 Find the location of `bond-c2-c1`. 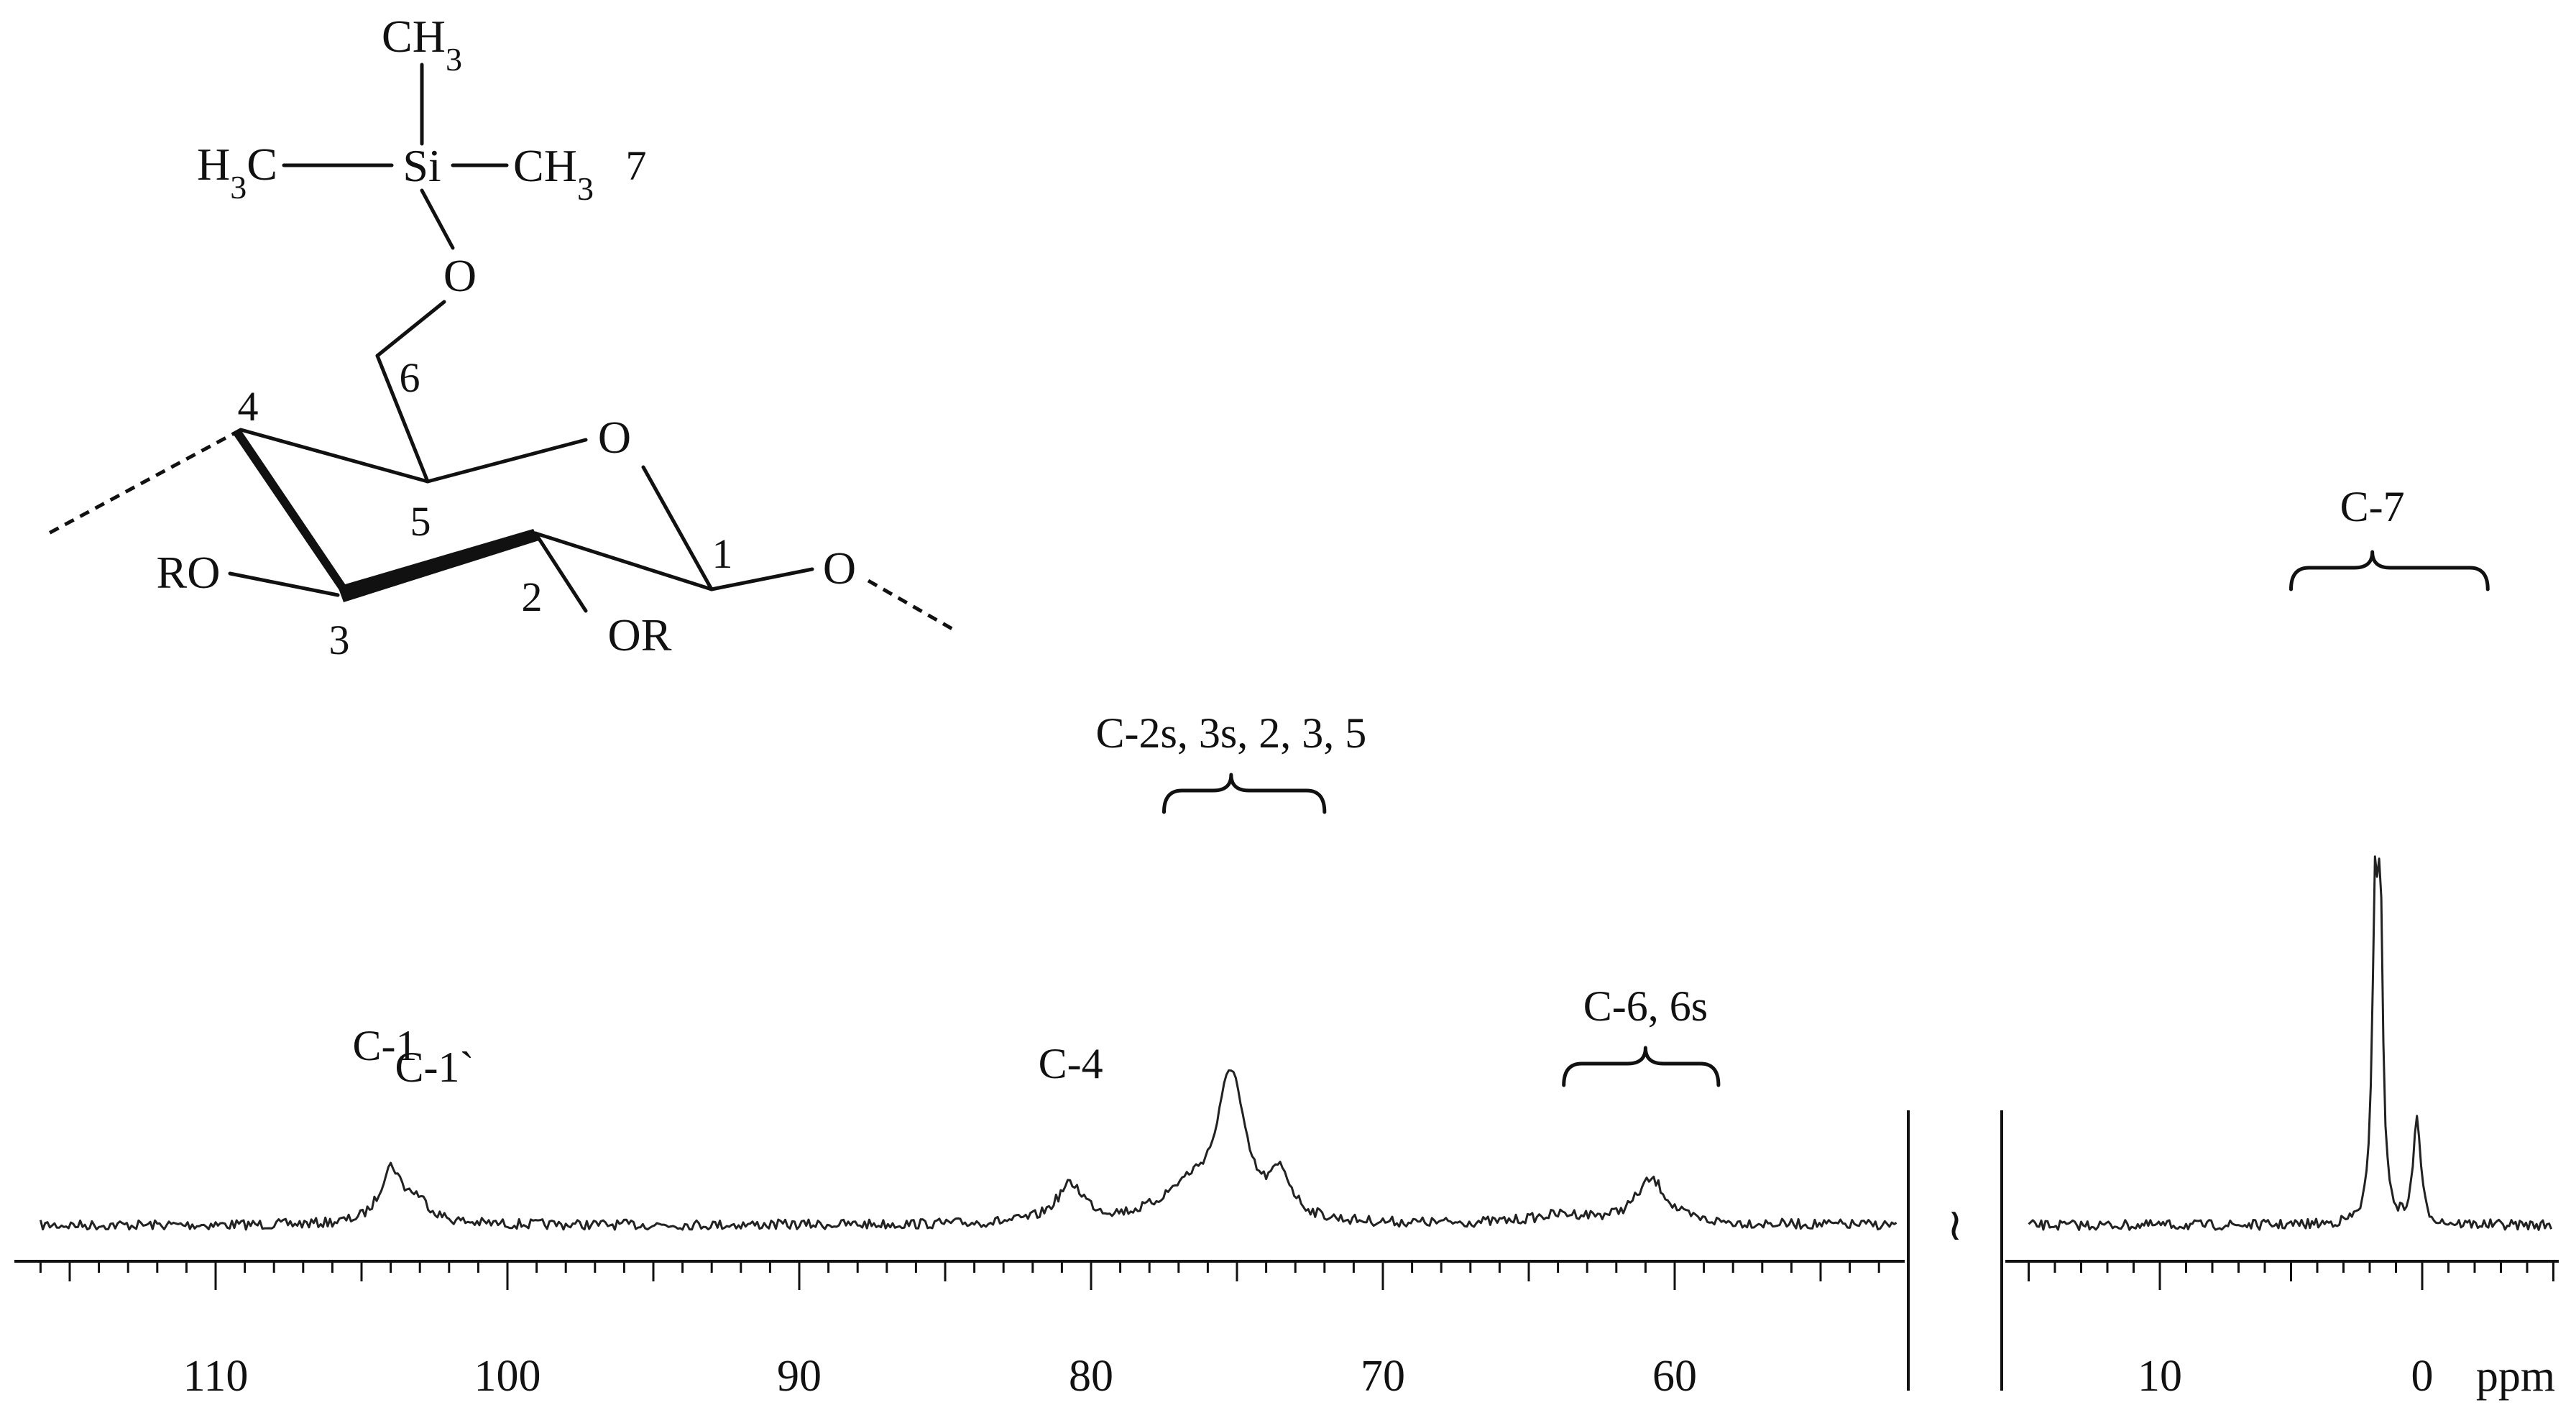

bond-c2-c1 is located at coordinates (623, 561).